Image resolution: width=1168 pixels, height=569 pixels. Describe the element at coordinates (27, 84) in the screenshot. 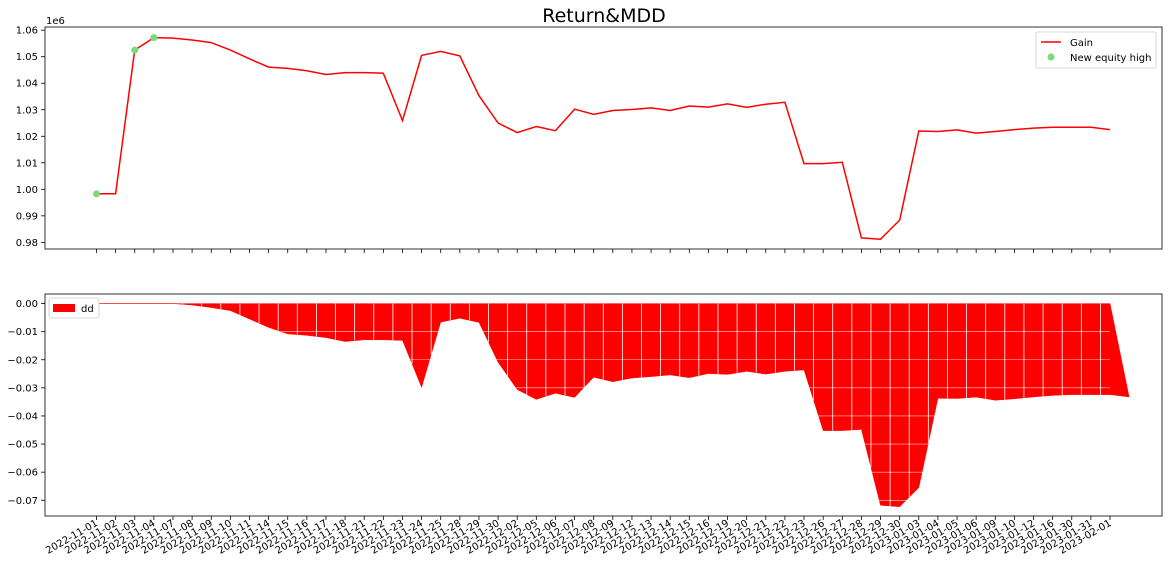

I see `top-ytick-label: 1.04` at that location.